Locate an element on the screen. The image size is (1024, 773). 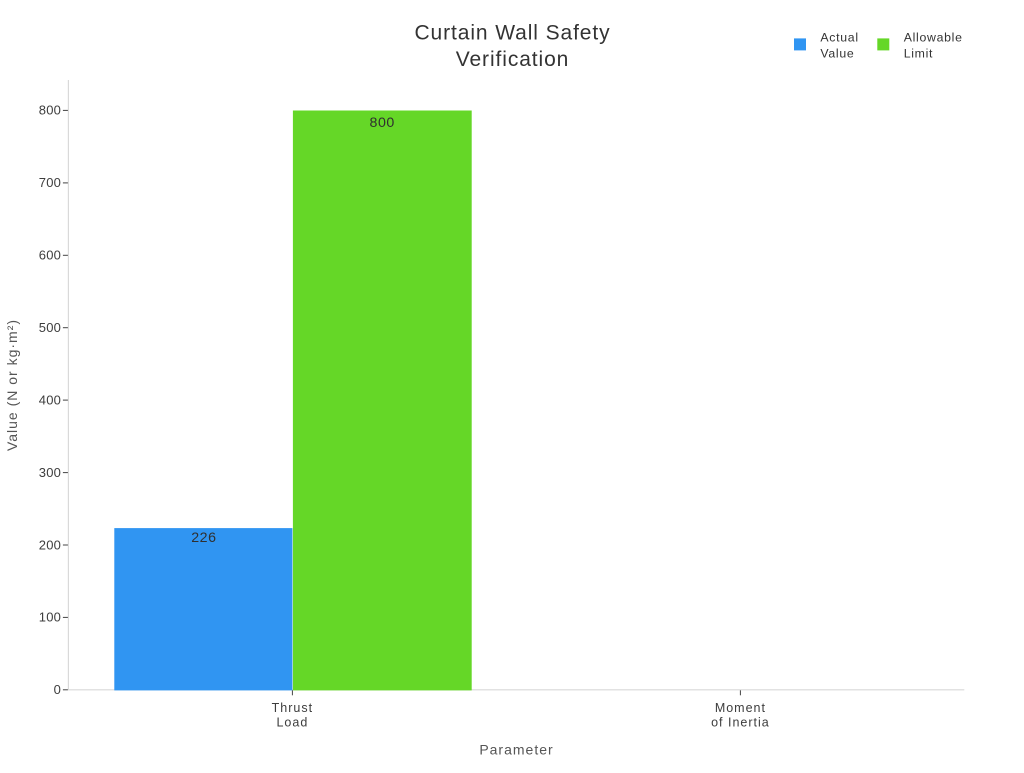
svg-text: 226 is located at coordinates (203, 538).